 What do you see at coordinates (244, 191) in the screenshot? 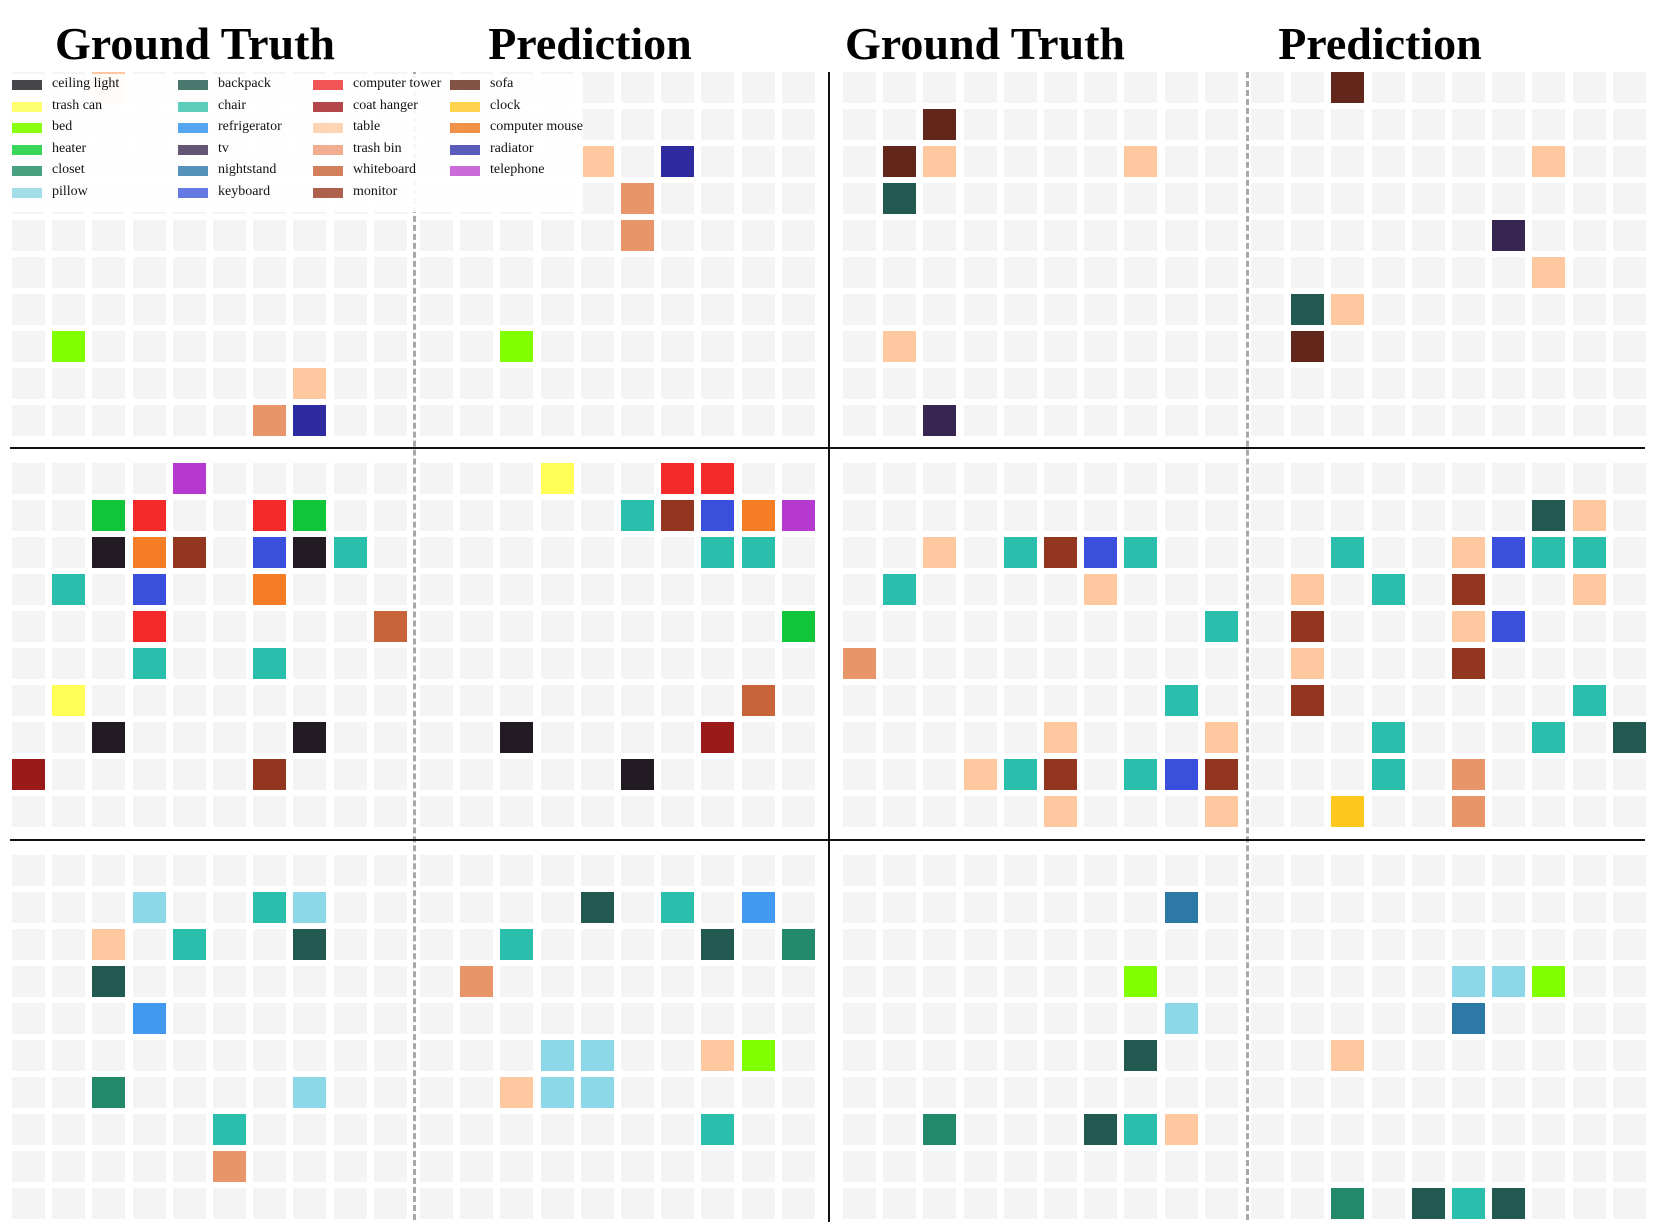
I see `legend-label: keyboard` at bounding box center [244, 191].